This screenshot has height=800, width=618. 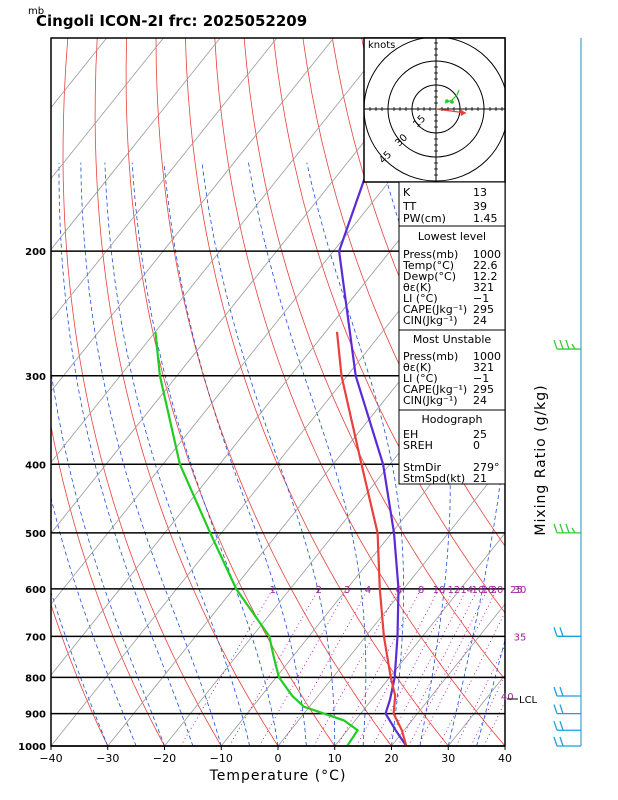 I want to click on panel-row-value: 321, so click(x=483, y=367).